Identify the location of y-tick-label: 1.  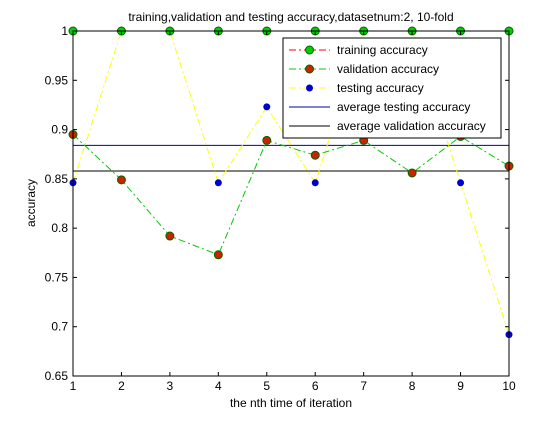
(64, 31).